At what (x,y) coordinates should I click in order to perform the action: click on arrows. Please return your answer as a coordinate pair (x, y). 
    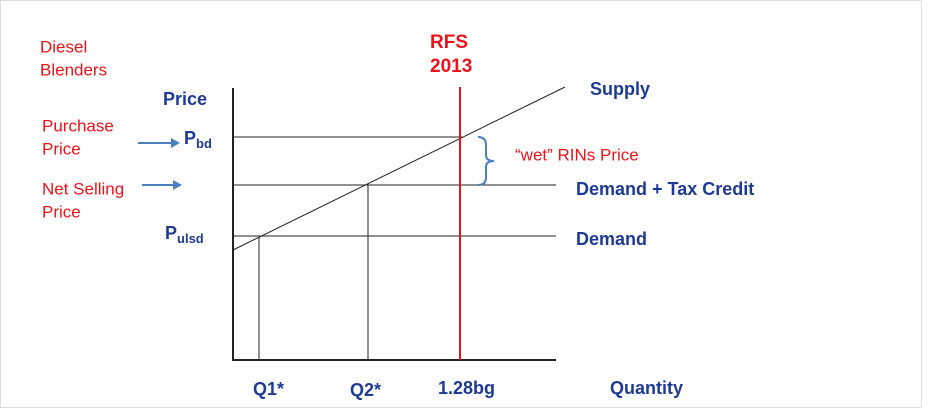
    Looking at the image, I should click on (160, 164).